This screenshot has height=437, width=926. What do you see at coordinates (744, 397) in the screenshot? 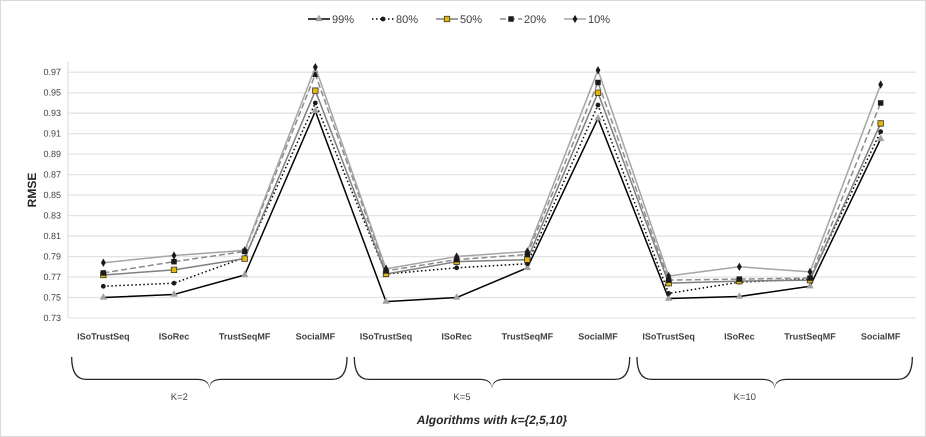
I see `text: K=10` at bounding box center [744, 397].